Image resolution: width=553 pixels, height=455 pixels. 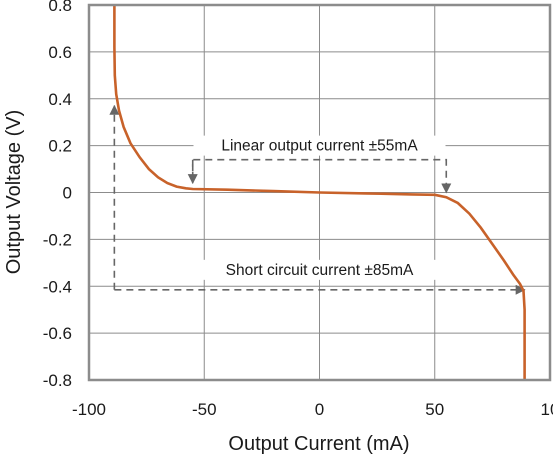 What do you see at coordinates (204, 409) in the screenshot?
I see `x-tick-label: -50` at bounding box center [204, 409].